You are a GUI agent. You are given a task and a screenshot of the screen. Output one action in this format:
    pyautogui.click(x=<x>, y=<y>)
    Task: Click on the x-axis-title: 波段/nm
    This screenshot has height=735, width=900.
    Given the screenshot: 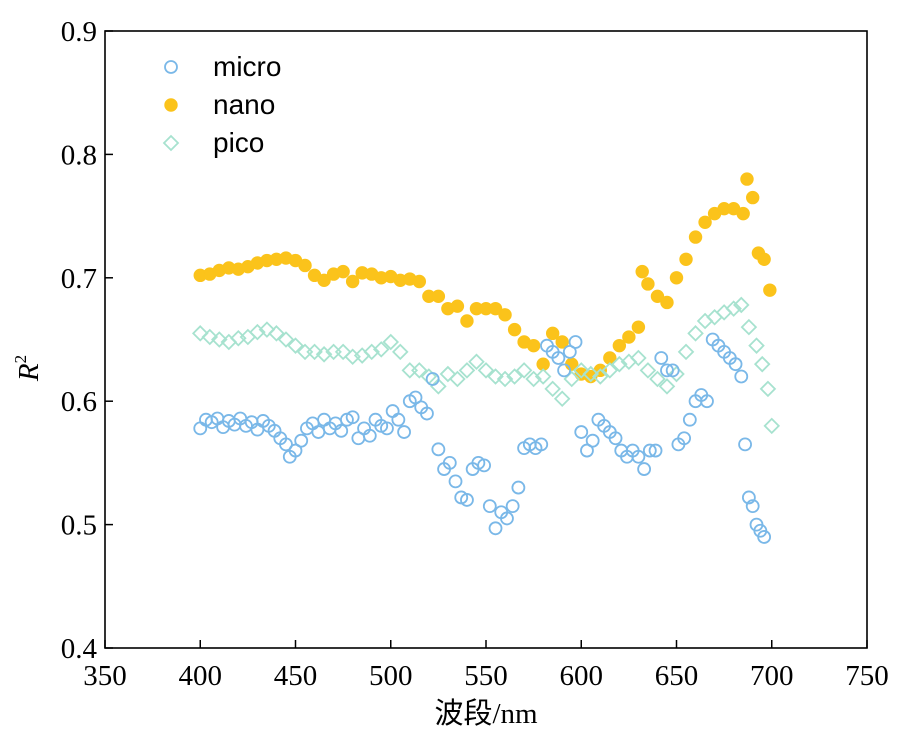 What is the action you would take?
    pyautogui.click(x=486, y=713)
    